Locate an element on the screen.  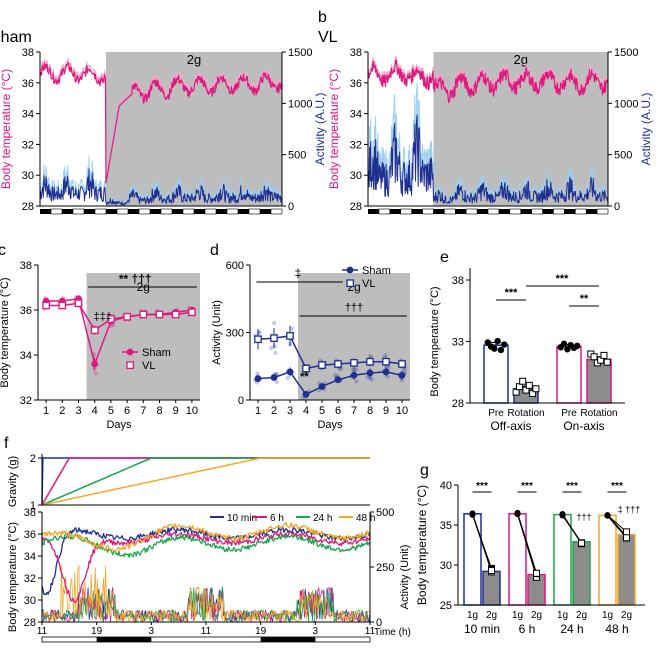
b-left-tick-label-0: 28 is located at coordinates (356, 207).